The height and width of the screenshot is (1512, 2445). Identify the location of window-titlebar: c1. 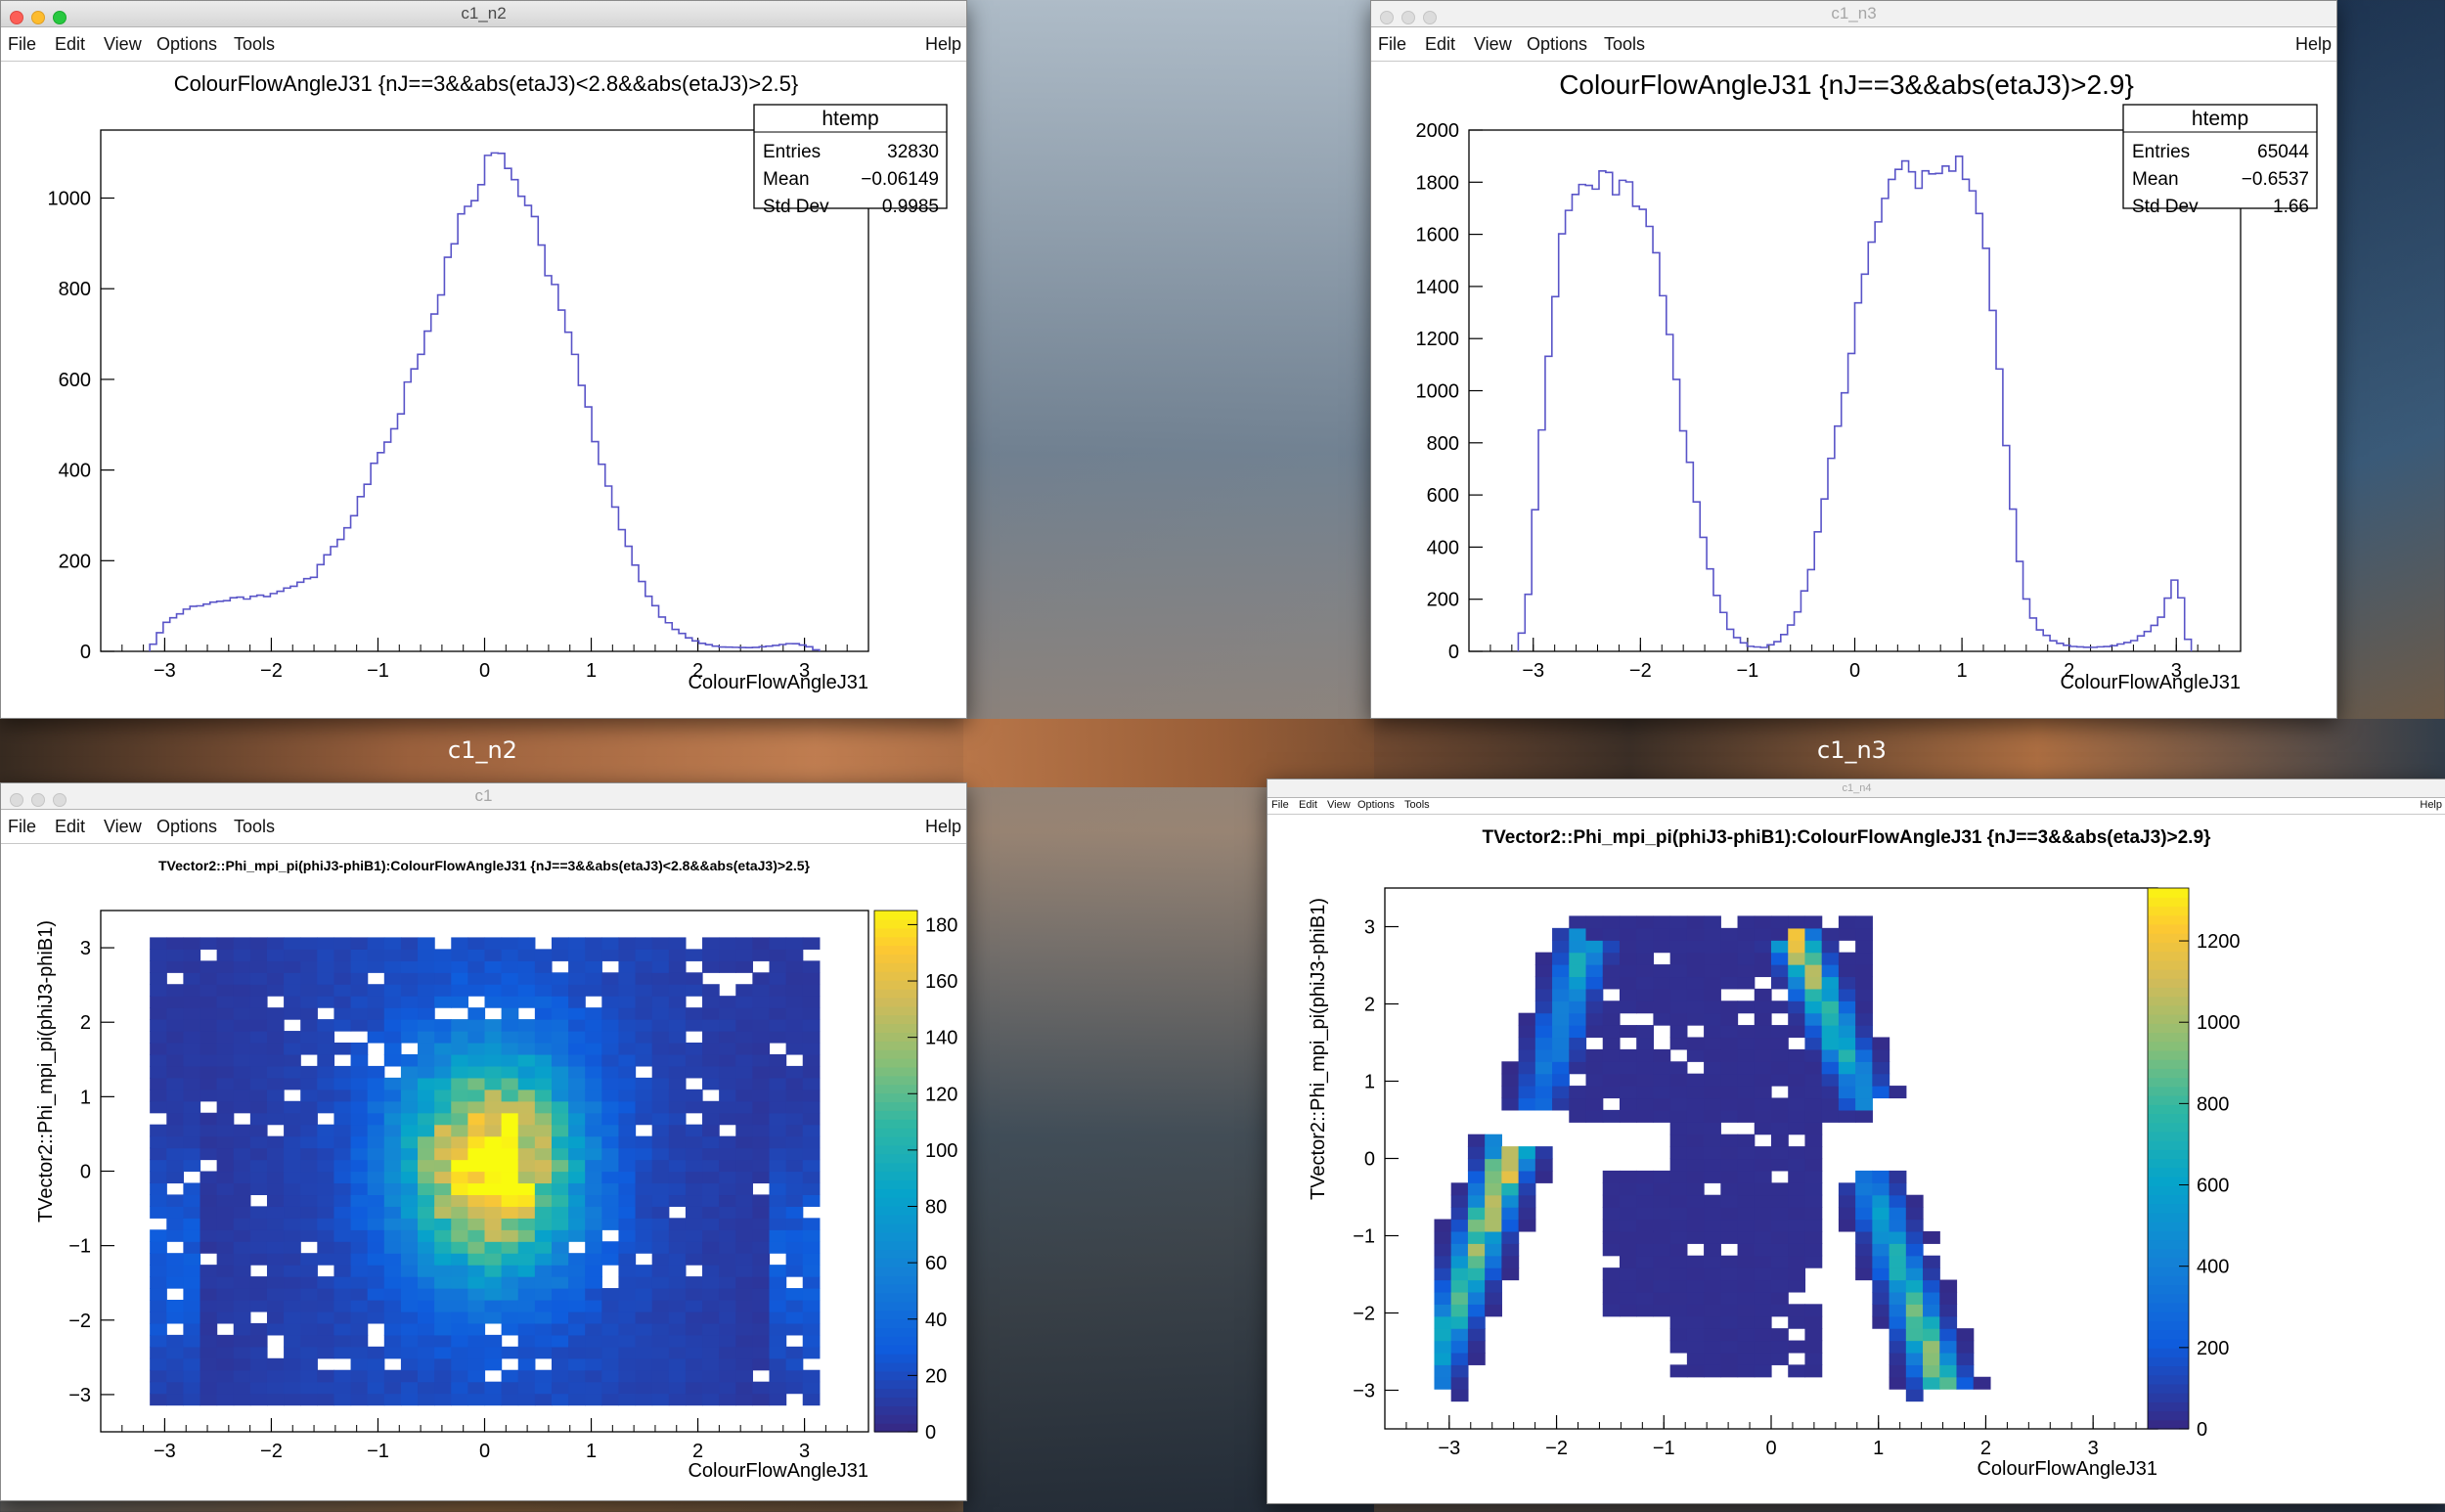
(483, 797).